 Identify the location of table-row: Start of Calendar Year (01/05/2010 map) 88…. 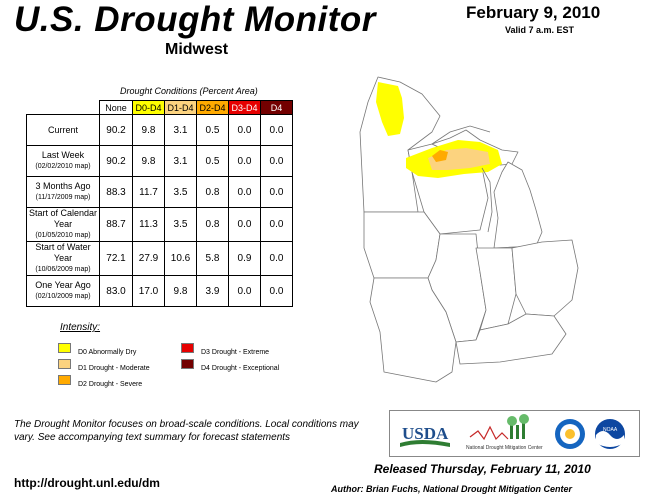
(159, 224).